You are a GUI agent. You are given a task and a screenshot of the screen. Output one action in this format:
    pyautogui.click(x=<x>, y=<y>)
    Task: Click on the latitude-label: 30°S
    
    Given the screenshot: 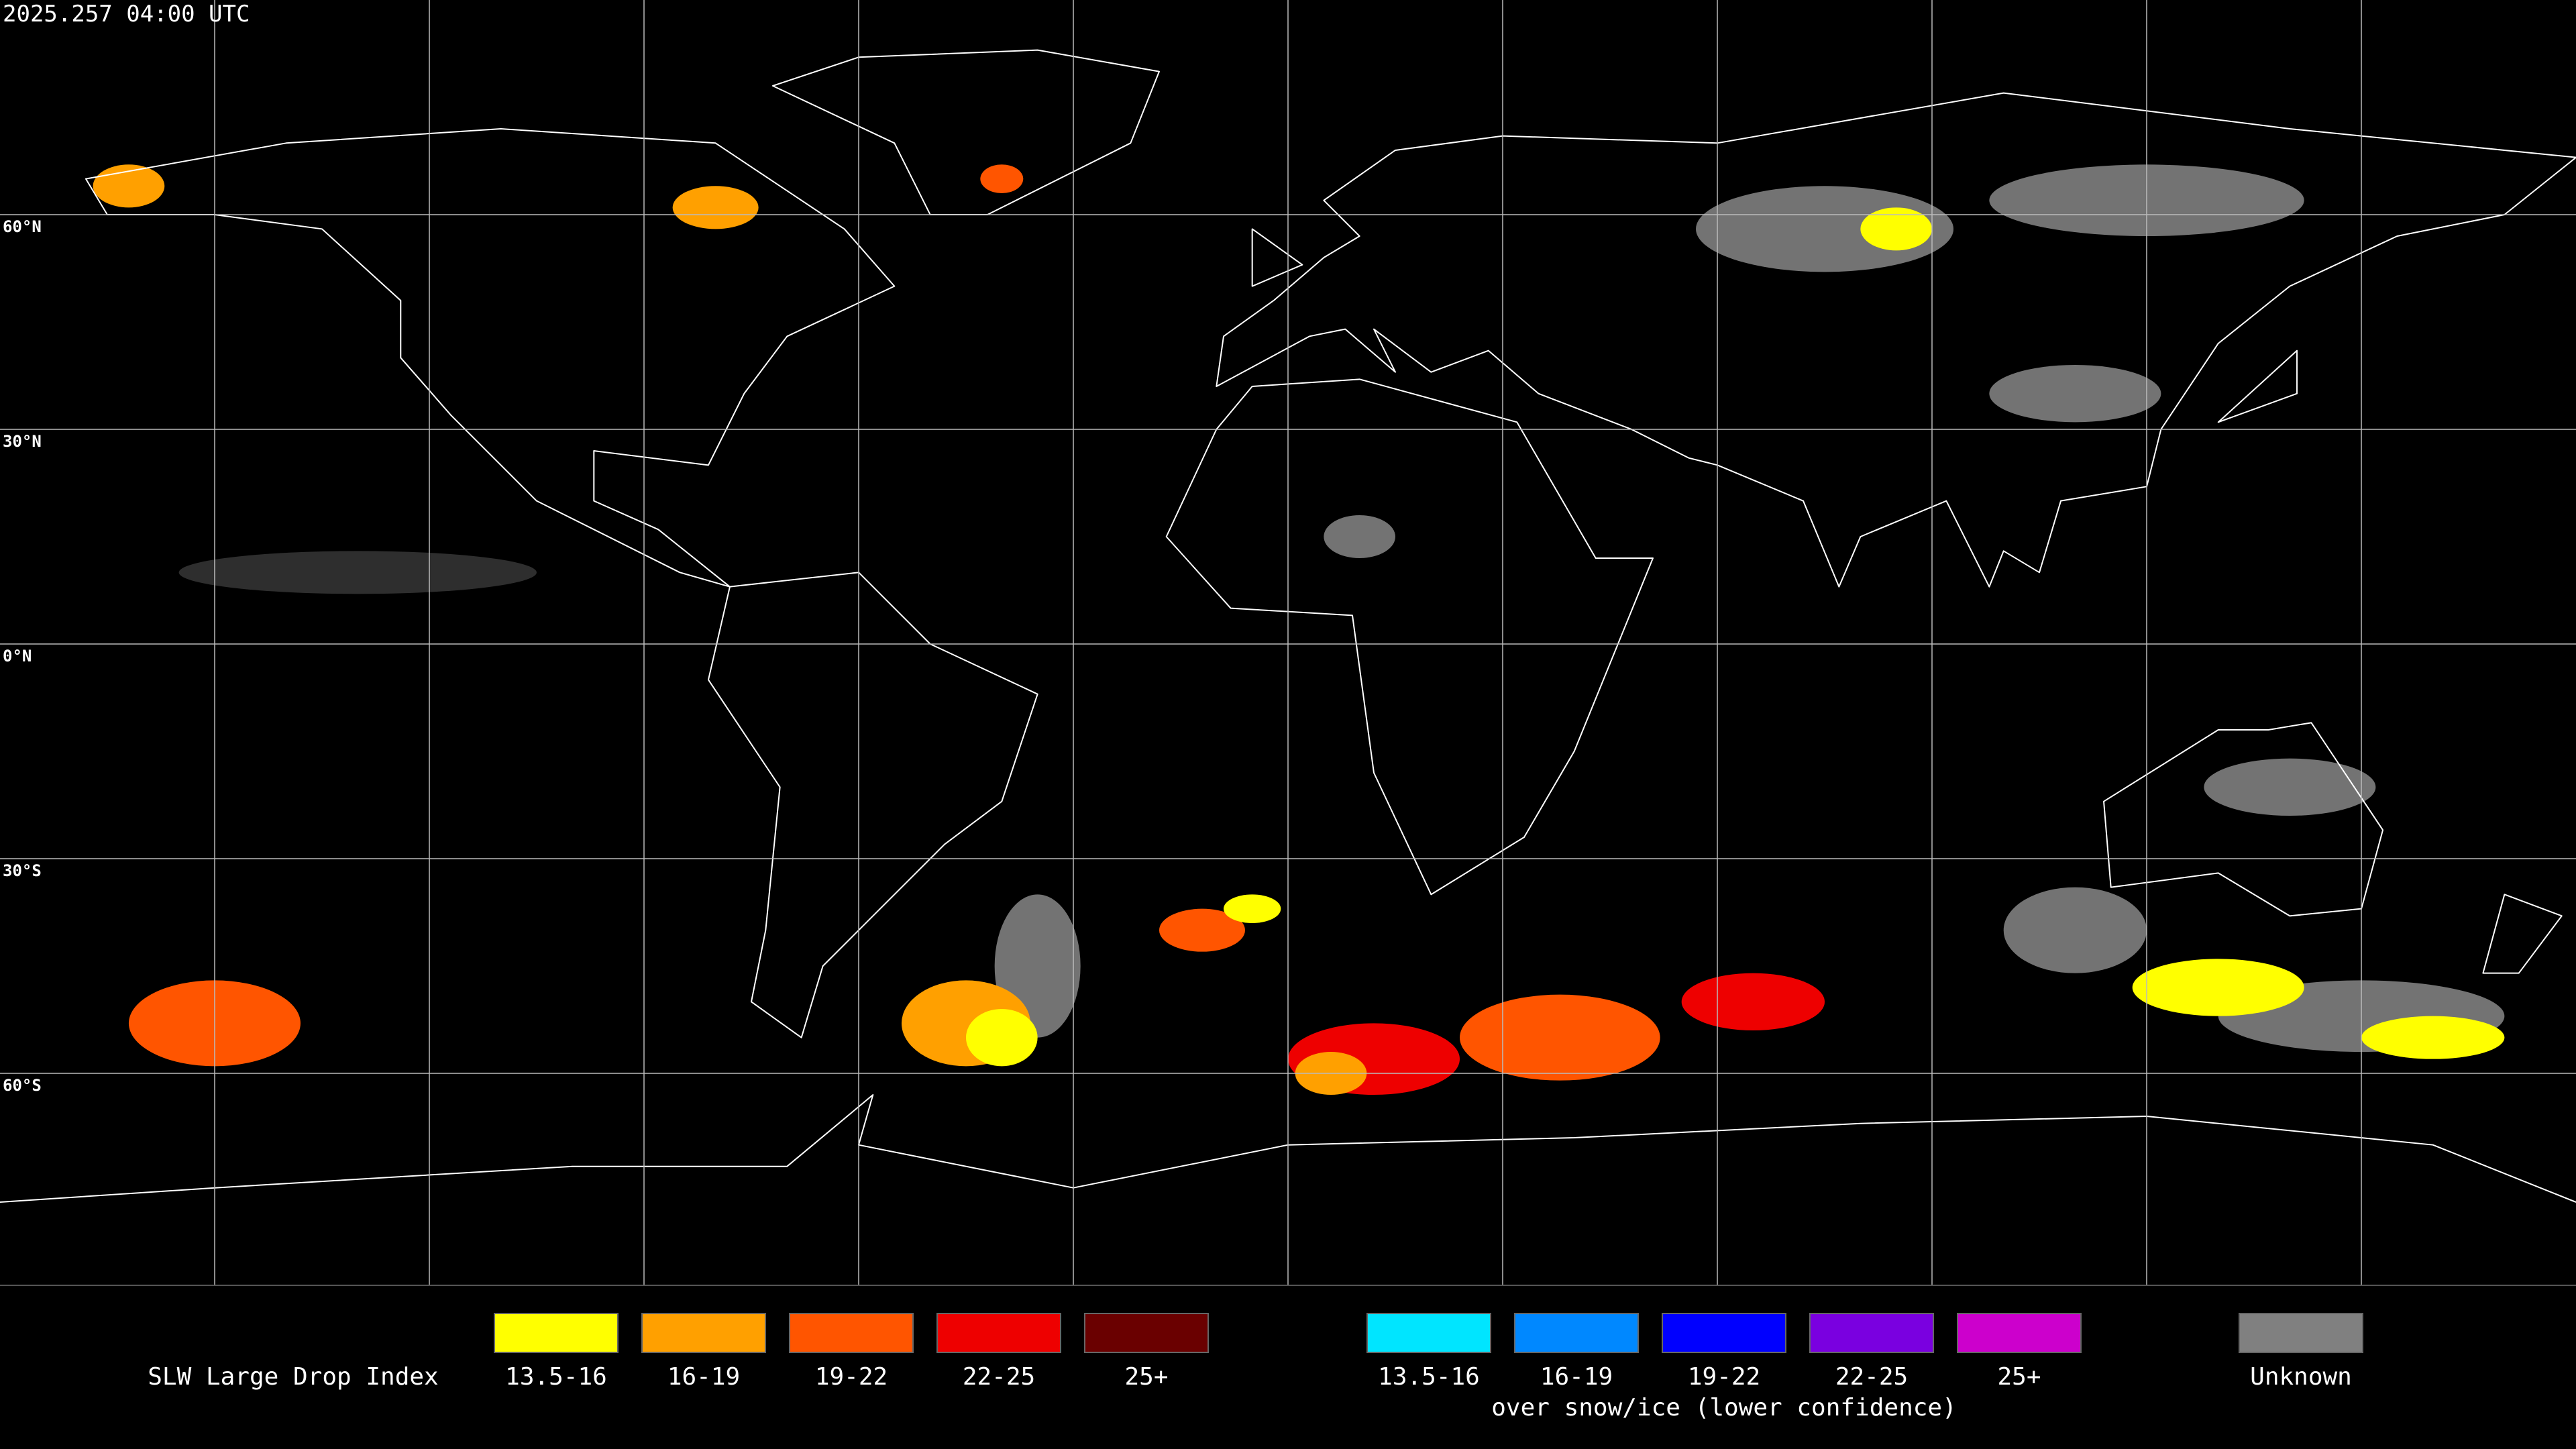 What is the action you would take?
    pyautogui.click(x=22, y=870)
    